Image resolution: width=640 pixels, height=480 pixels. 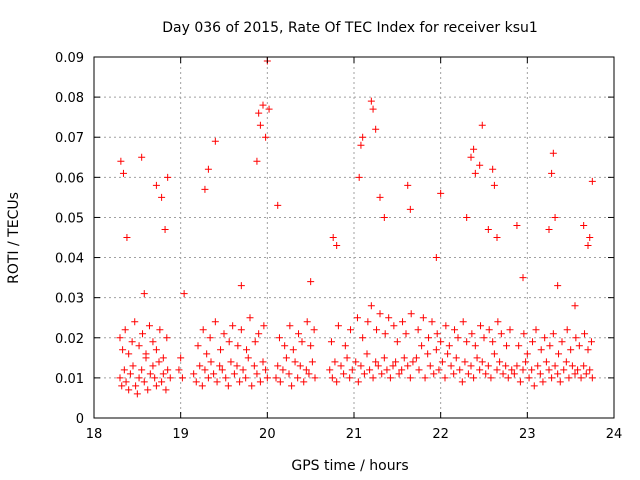 What do you see at coordinates (80, 419) in the screenshot?
I see `y-tick-label: 0` at bounding box center [80, 419].